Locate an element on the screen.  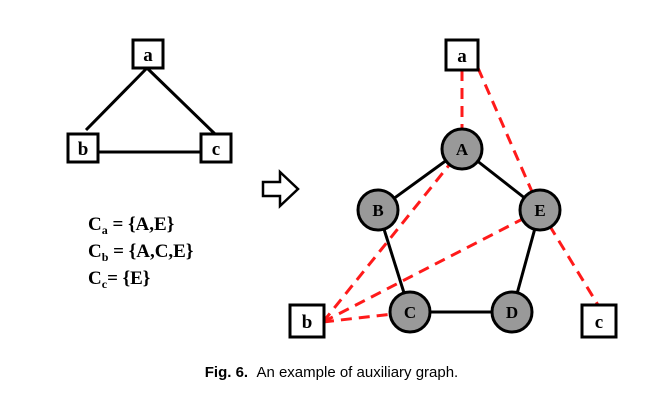
set-Cc-var: C is located at coordinates (95, 278).